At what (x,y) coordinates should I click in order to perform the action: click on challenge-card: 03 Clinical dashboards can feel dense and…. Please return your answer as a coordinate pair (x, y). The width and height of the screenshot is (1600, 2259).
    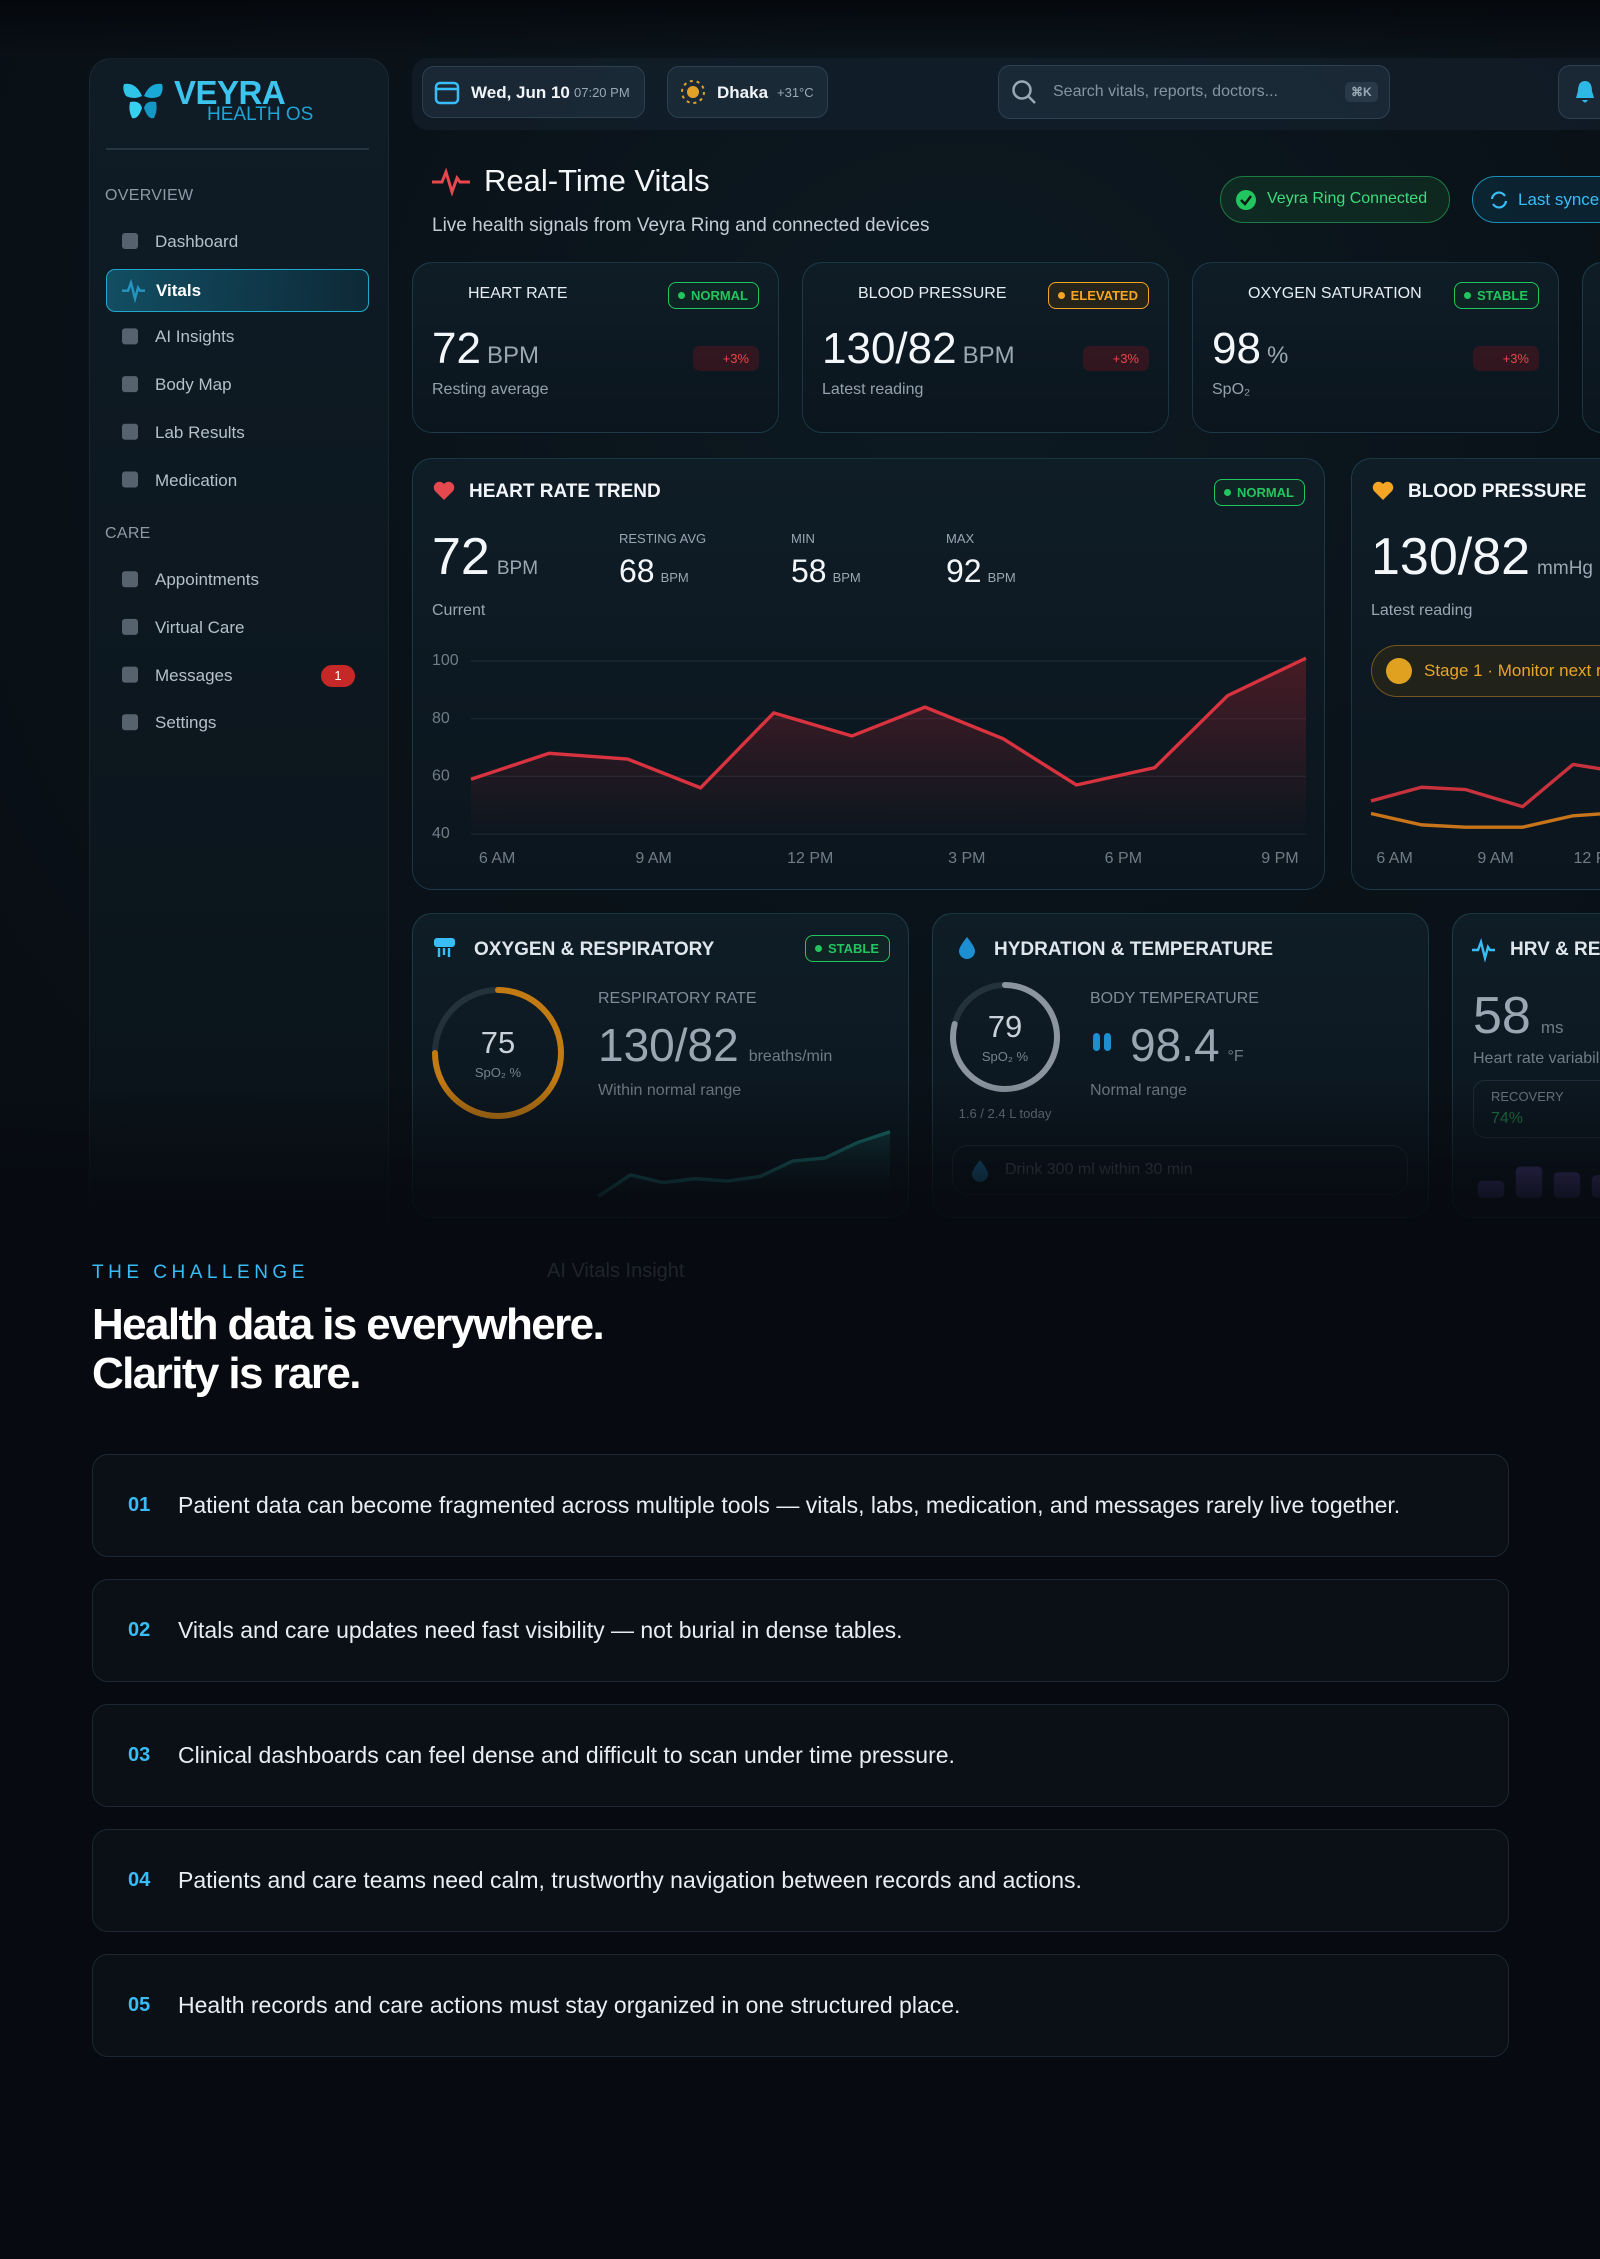
    Looking at the image, I should click on (800, 1755).